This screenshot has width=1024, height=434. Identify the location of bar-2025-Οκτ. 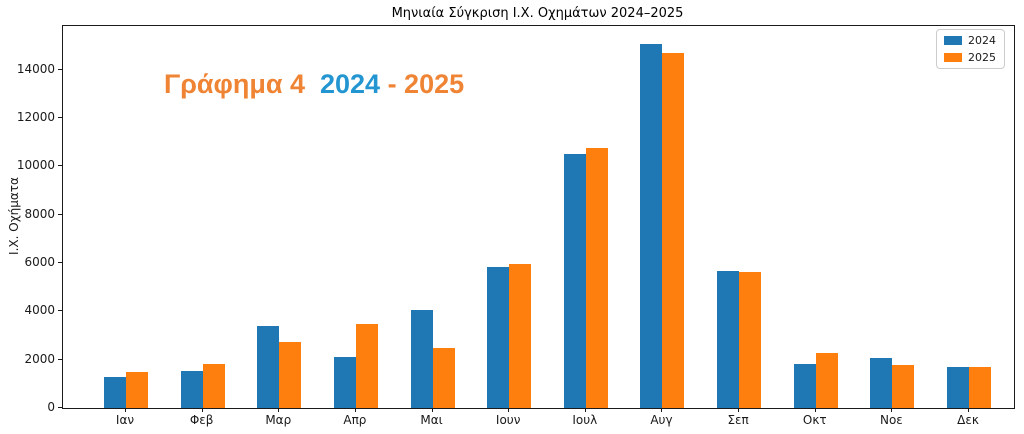
(826, 380).